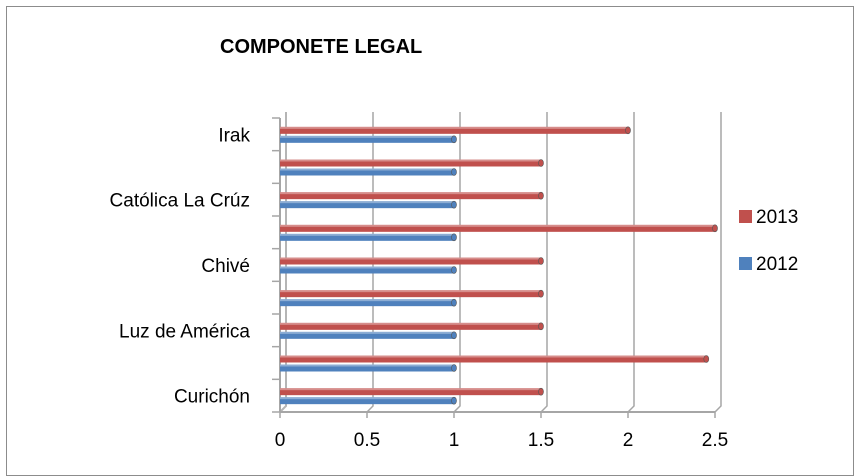 Image resolution: width=862 pixels, height=476 pixels. Describe the element at coordinates (628, 440) in the screenshot. I see `x-tick-label: 2` at that location.